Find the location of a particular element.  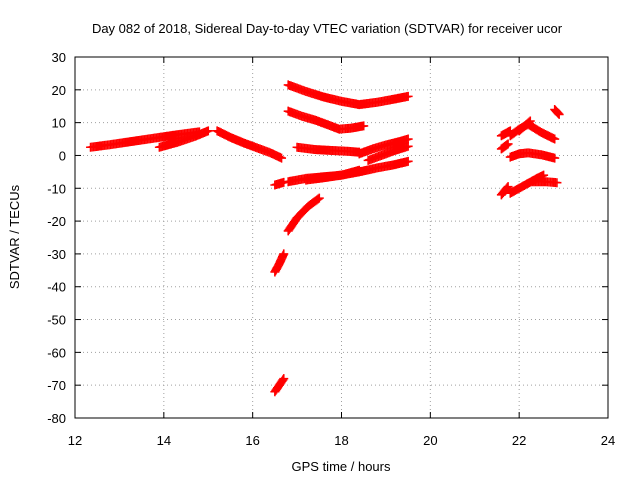

y-tick-label: 30 is located at coordinates (59, 57).